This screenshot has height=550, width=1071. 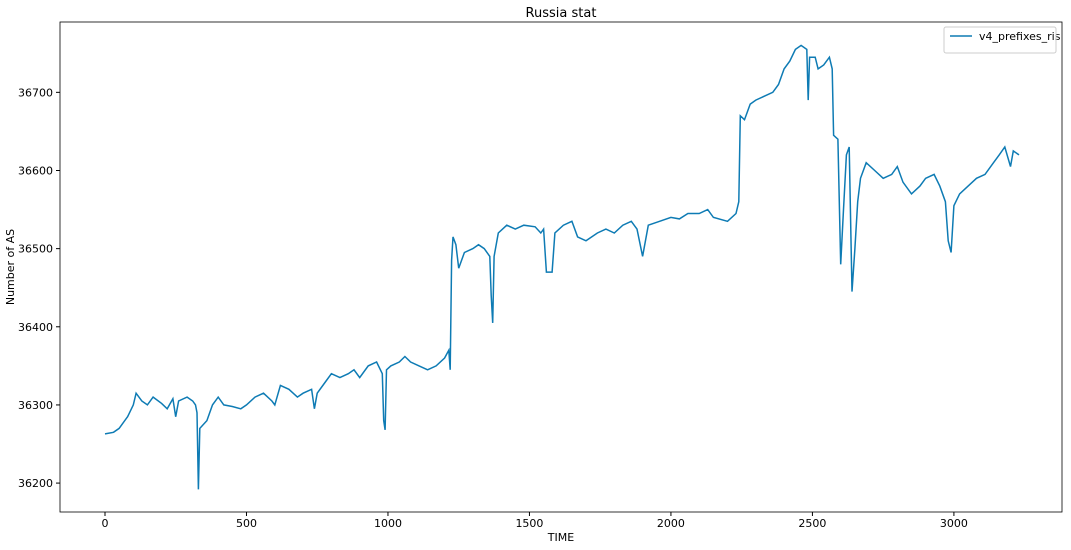 I want to click on y-tick-label: 36300, so click(x=35, y=405).